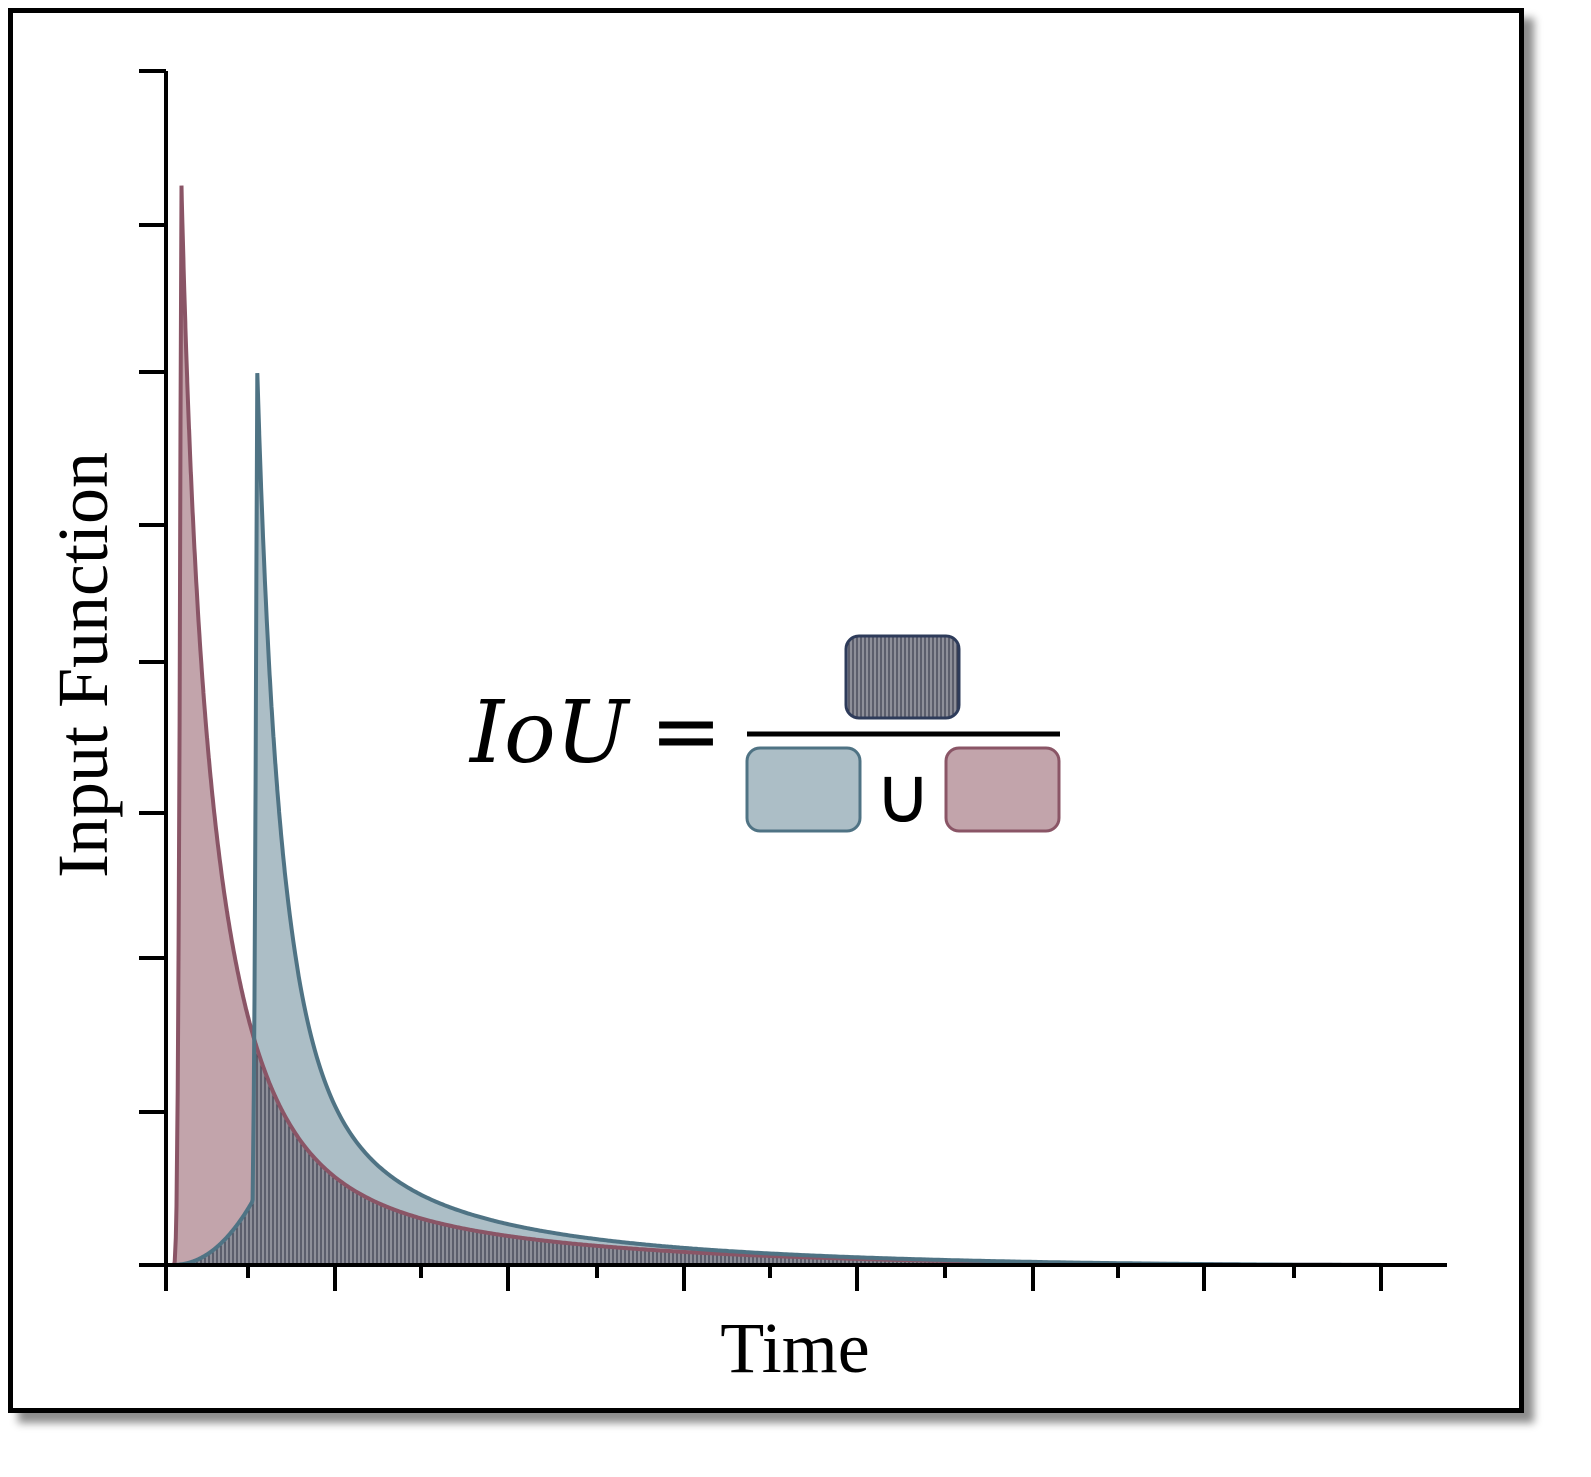  Describe the element at coordinates (801, 1152) in the screenshot. I see `intersection-area` at that location.